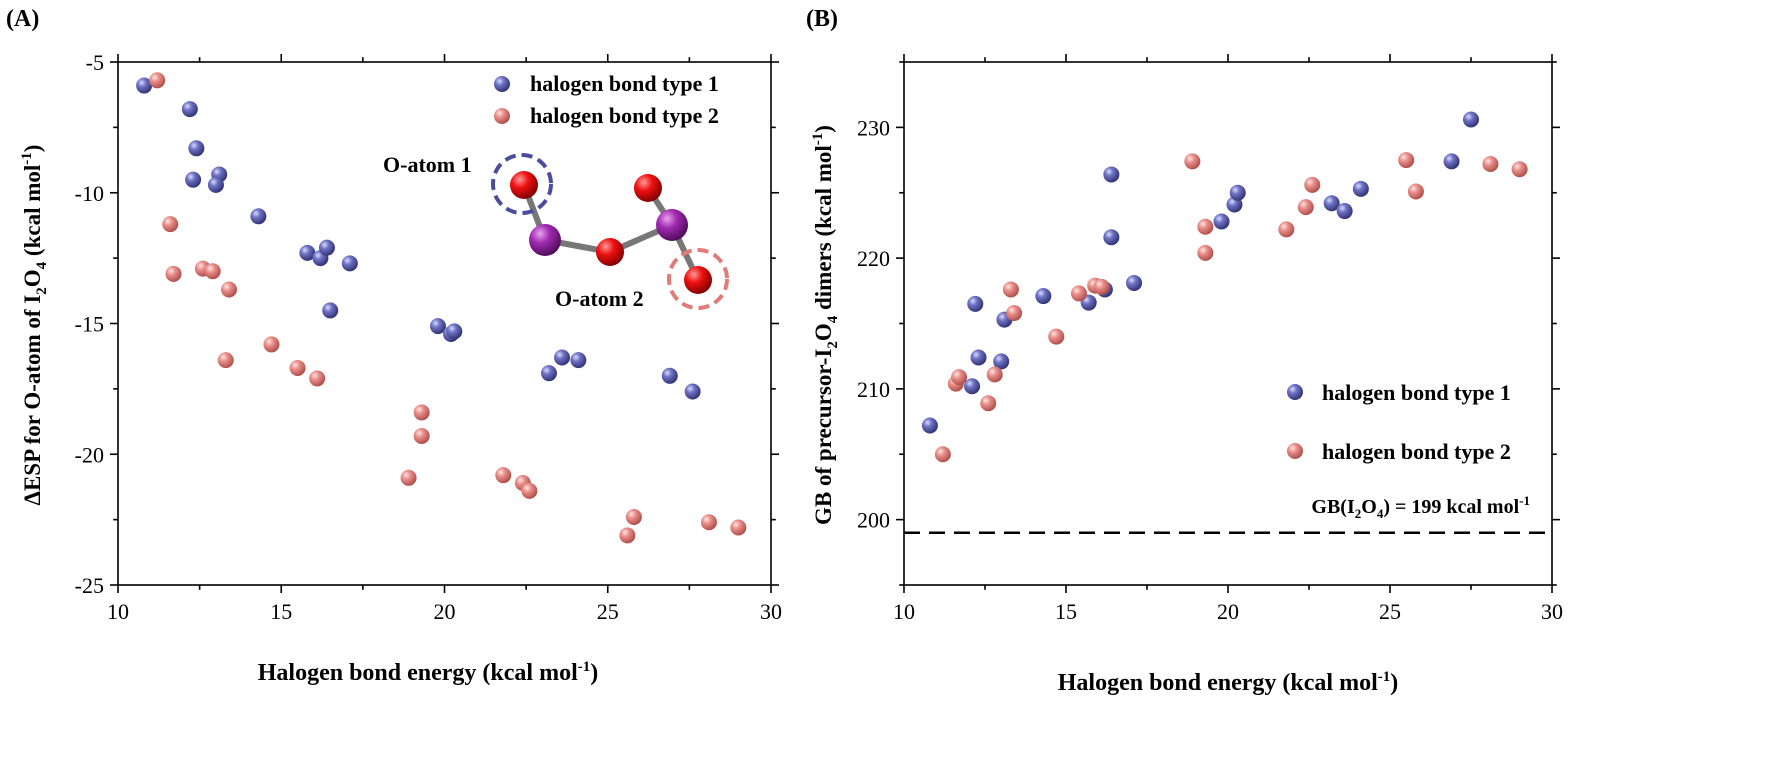  I want to click on panel-b-y-axis-label: GB of precursor-I2O4 dimers (kcal mol-1), so click(825, 325).